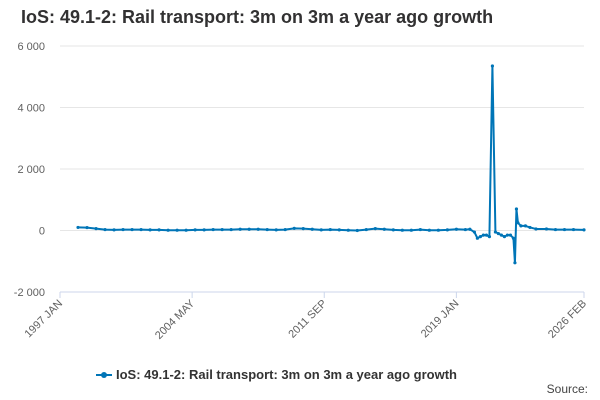  I want to click on y-tick-label: 0, so click(42, 232).